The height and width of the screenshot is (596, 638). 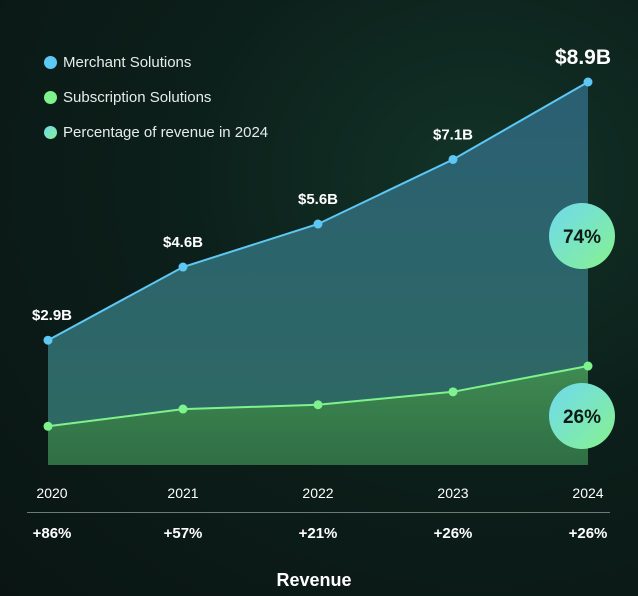 I want to click on x-tick-label: 2022, so click(x=317, y=493).